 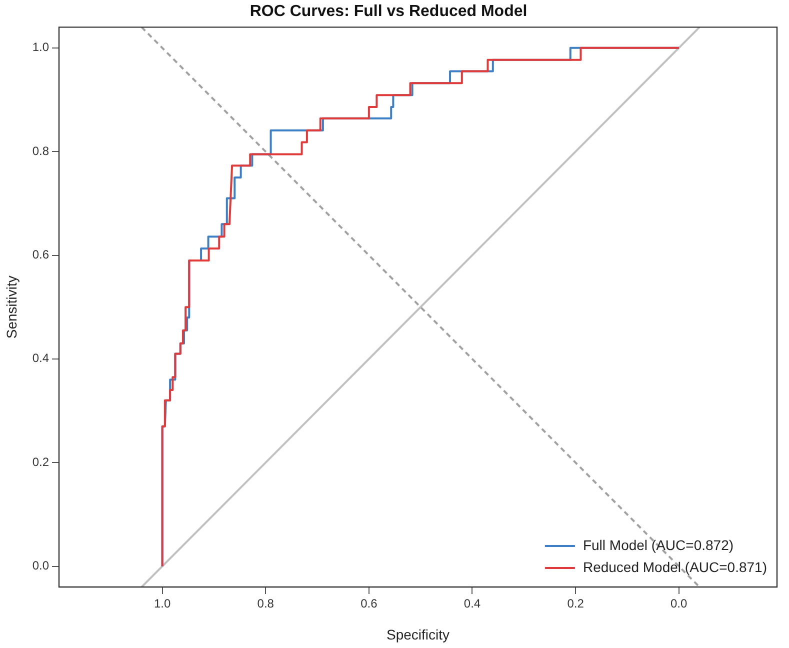 What do you see at coordinates (389, 11) in the screenshot?
I see `chart-title: ROC Curves: Full vs Reduced Model` at bounding box center [389, 11].